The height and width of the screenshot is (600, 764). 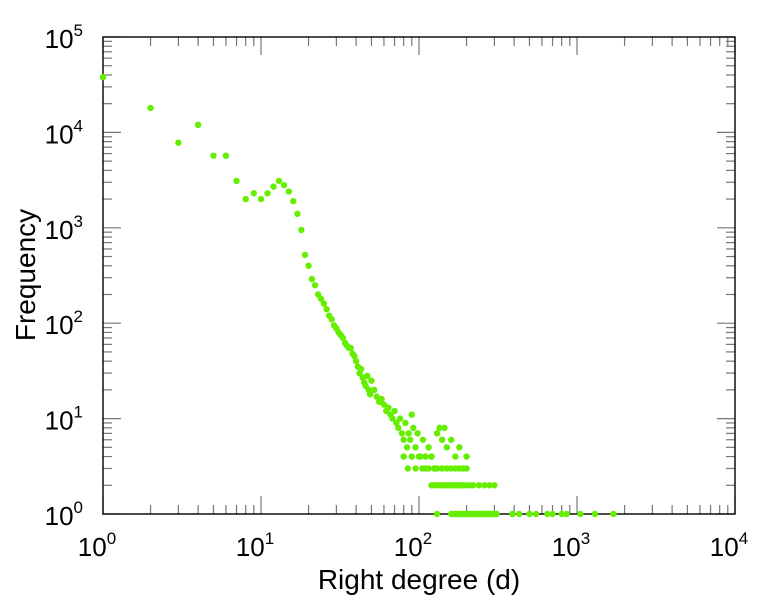 I want to click on y-tick-exponent: 3, so click(x=78, y=221).